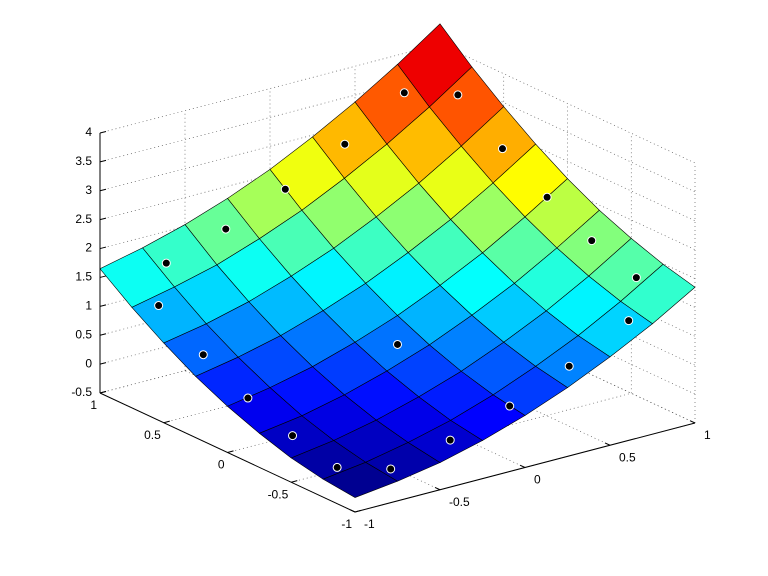 The image size is (768, 576). What do you see at coordinates (88, 363) in the screenshot?
I see `z-tick-label: 0` at bounding box center [88, 363].